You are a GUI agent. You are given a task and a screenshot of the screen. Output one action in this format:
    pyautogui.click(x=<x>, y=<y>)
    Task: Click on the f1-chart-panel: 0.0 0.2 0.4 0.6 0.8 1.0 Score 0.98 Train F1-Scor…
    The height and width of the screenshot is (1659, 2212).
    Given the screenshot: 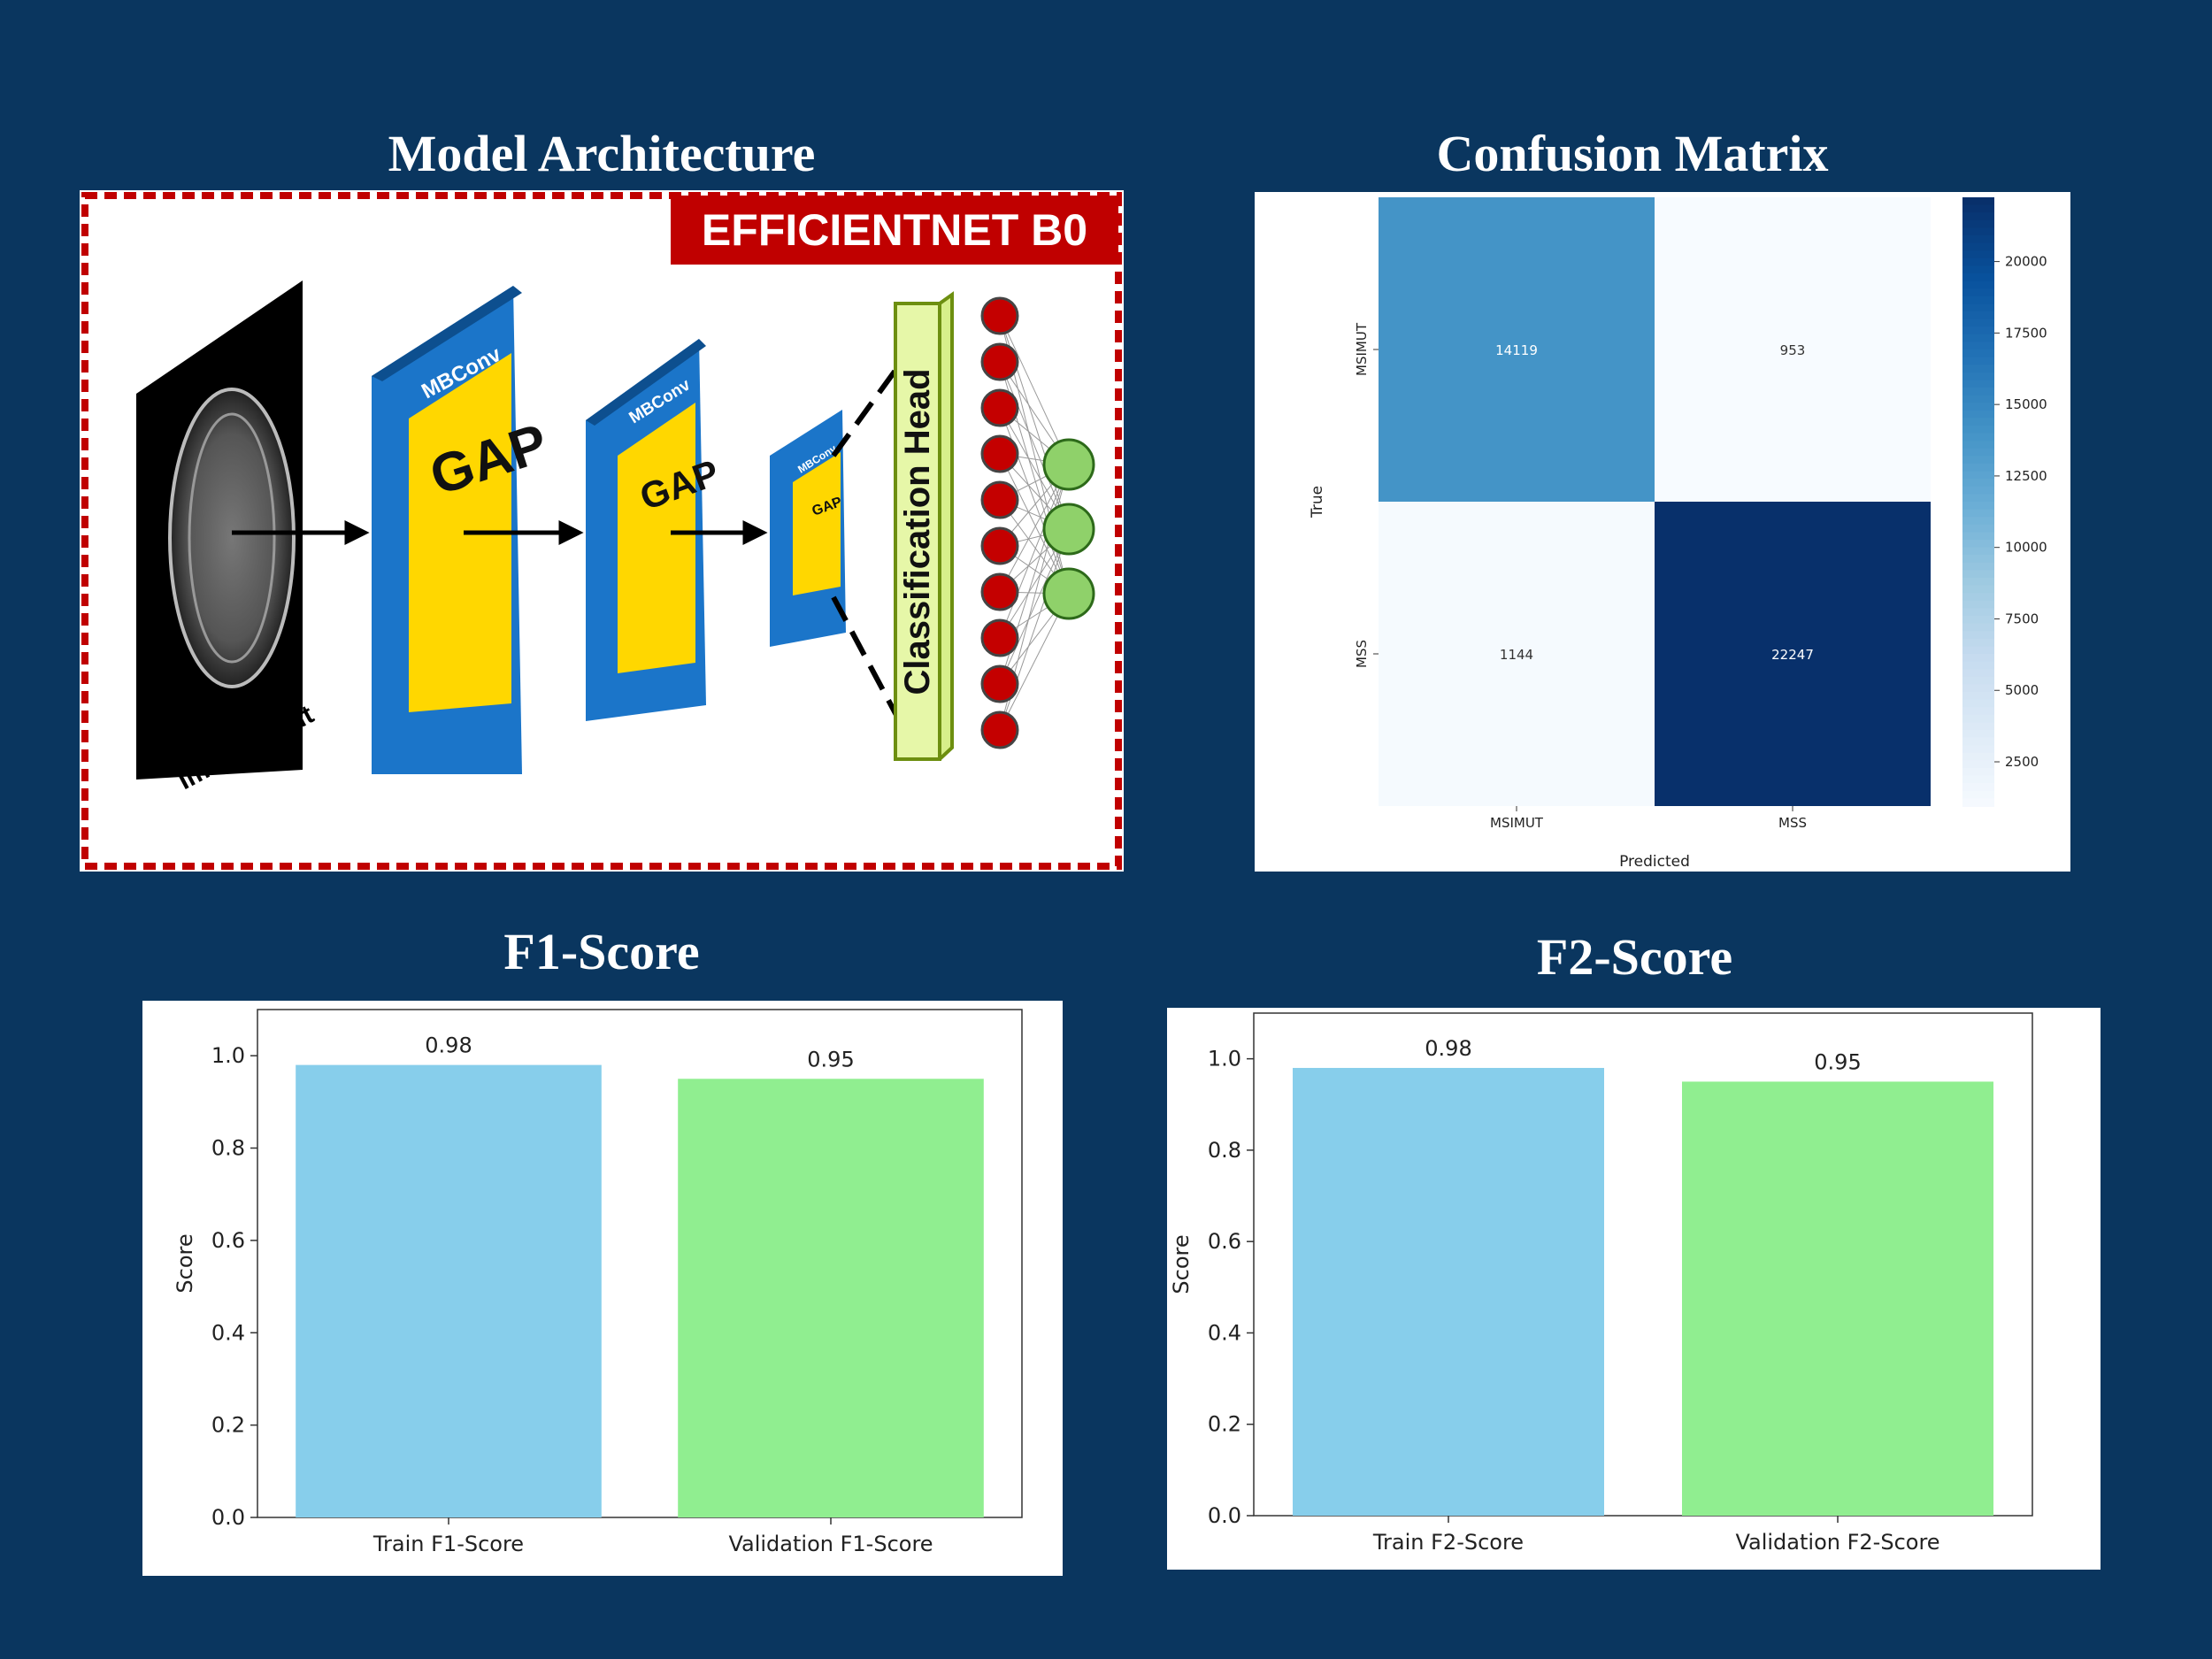 What is the action you would take?
    pyautogui.click(x=603, y=1289)
    